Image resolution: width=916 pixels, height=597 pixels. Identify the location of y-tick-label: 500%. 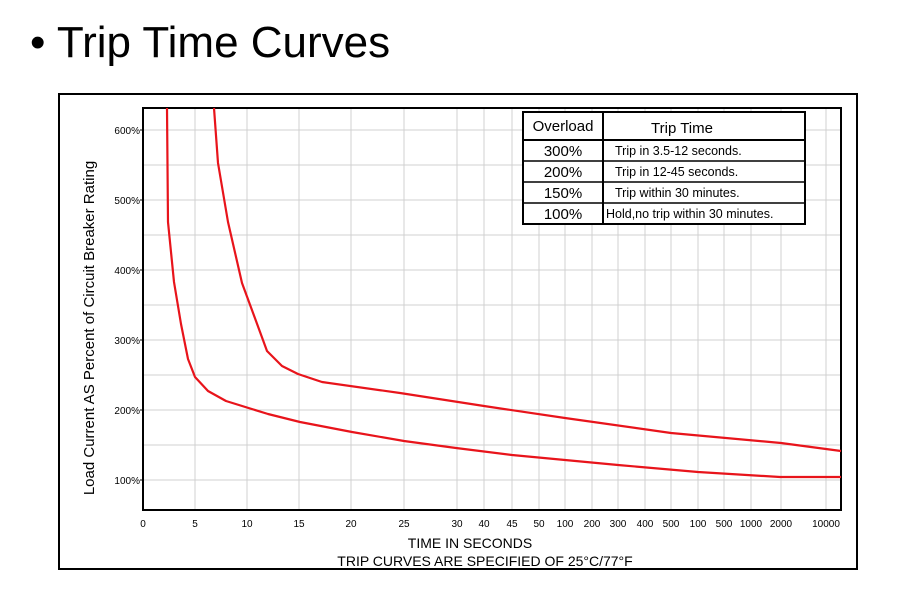
(127, 201).